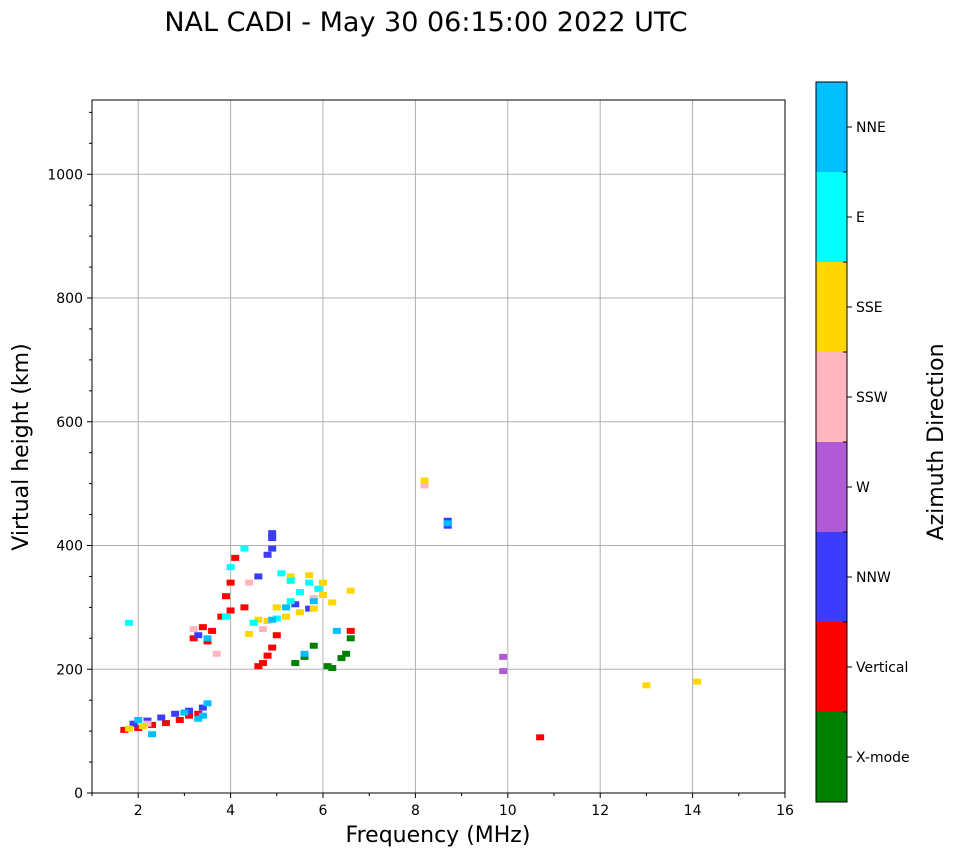  Describe the element at coordinates (65, 175) in the screenshot. I see `y-tick-label: 1000` at that location.